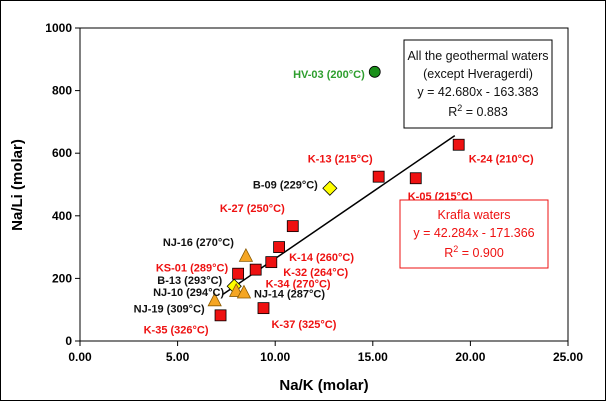 The image size is (606, 406). What do you see at coordinates (238, 273) in the screenshot?
I see `point-ks-01-marker` at bounding box center [238, 273].